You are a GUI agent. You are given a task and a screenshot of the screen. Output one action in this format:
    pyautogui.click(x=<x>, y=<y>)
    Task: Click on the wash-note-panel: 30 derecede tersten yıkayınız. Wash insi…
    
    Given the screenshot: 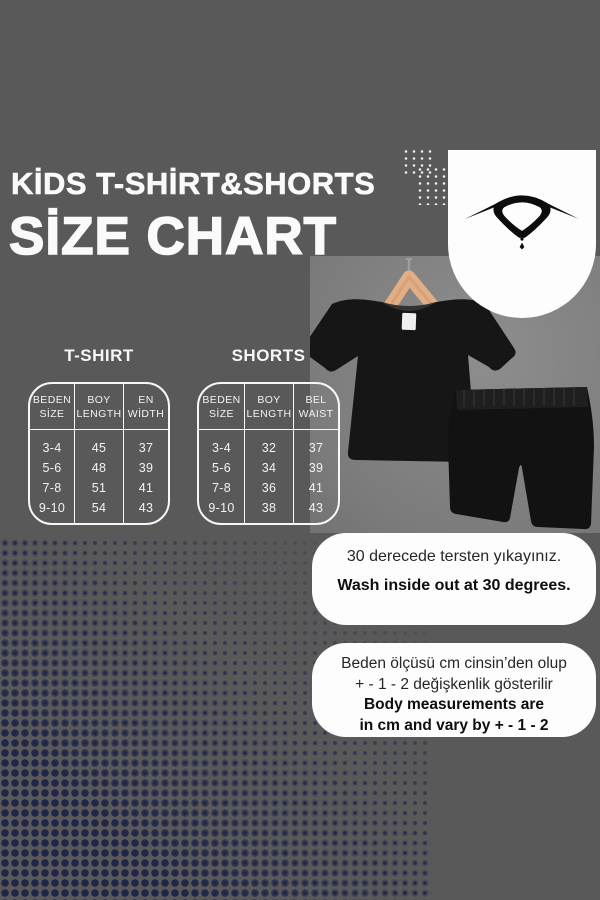 What is the action you would take?
    pyautogui.click(x=454, y=579)
    